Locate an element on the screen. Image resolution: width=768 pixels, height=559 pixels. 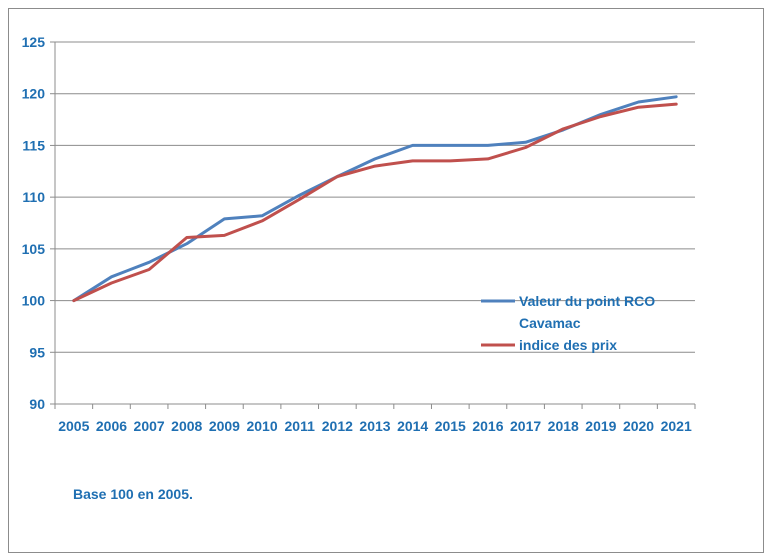
x-tick-label: 2018 is located at coordinates (563, 426).